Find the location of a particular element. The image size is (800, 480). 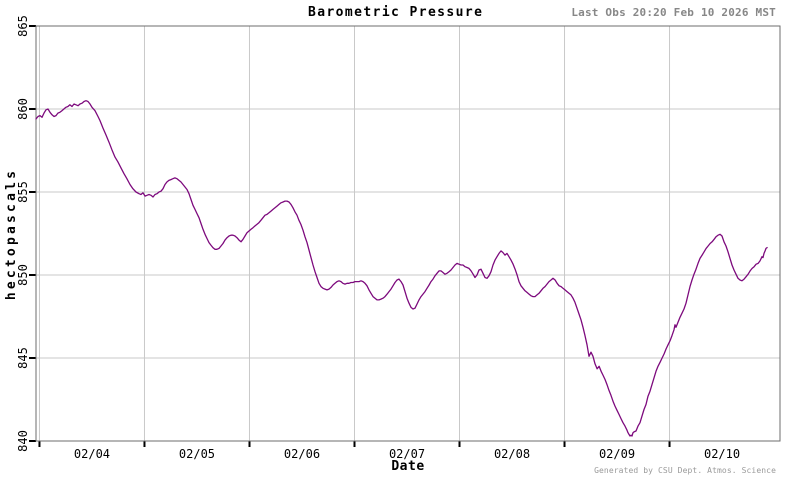

y-tick-label: 845 is located at coordinates (23, 358).